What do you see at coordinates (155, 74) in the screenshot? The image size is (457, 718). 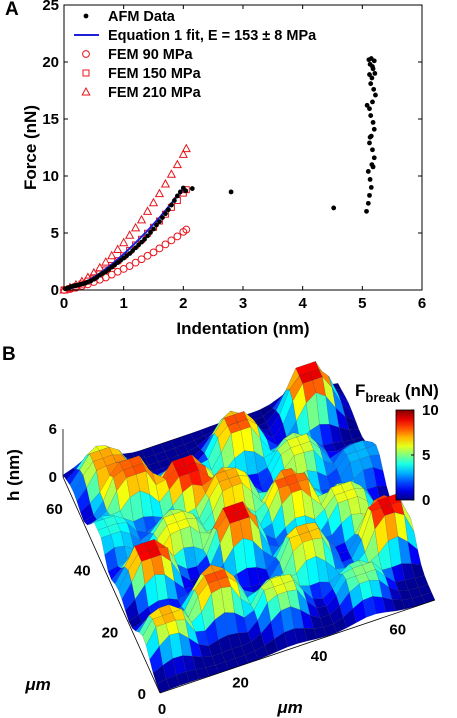 I see `legend-entry-label: FEM 150 MPa` at bounding box center [155, 74].